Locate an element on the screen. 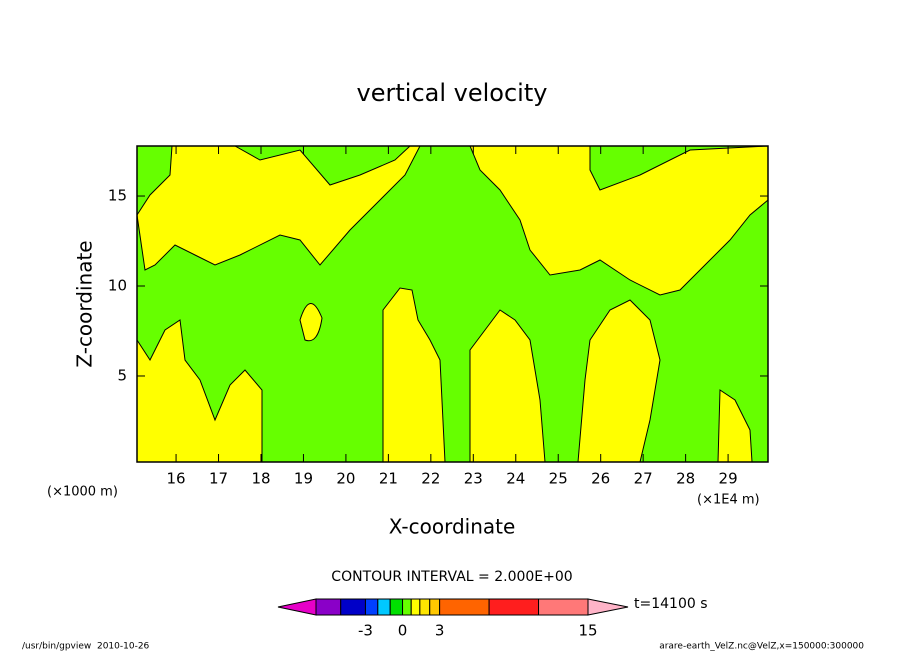 The width and height of the screenshot is (904, 654). time-label: t=14100 s is located at coordinates (671, 604).